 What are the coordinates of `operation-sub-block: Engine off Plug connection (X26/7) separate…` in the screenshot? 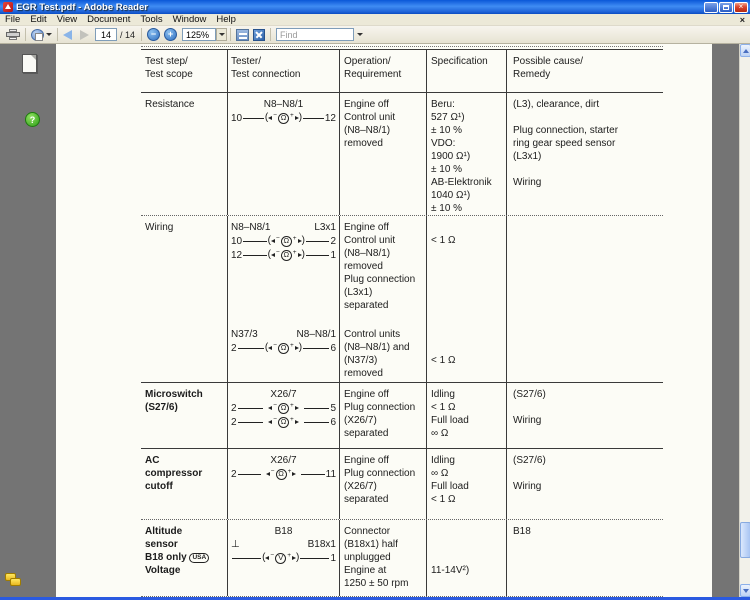 It's located at (383, 415).